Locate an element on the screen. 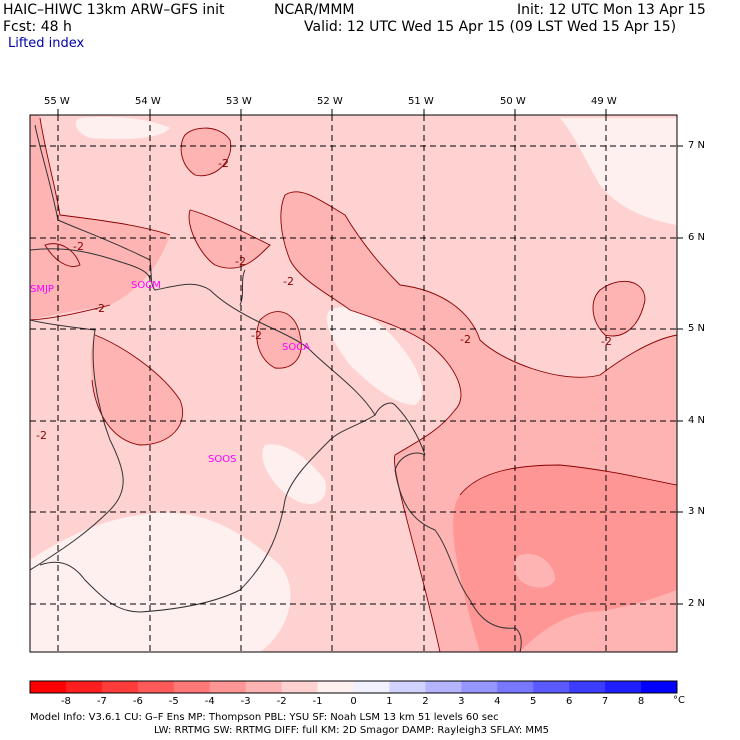 This screenshot has width=740, height=740. colorbar-tick-label: -6 is located at coordinates (137, 701).